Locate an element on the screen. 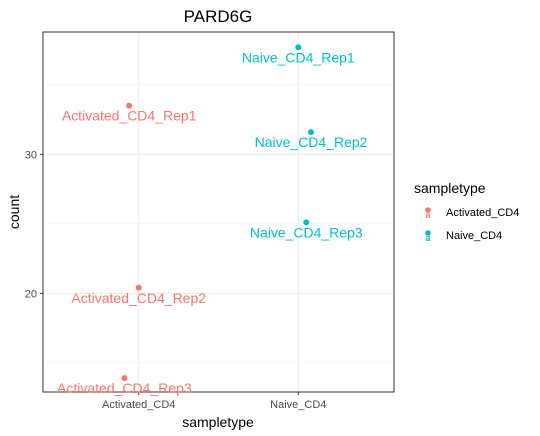 The image size is (540, 436). x-axis-title: sampletype is located at coordinates (218, 422).